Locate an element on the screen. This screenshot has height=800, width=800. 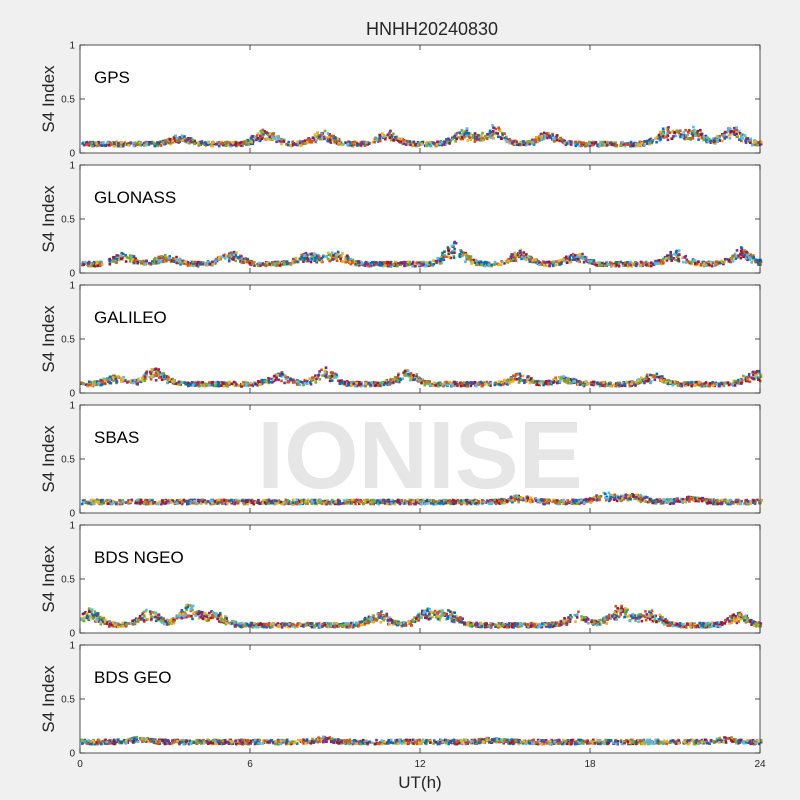
y-tick-label: 0 is located at coordinates (72, 154).